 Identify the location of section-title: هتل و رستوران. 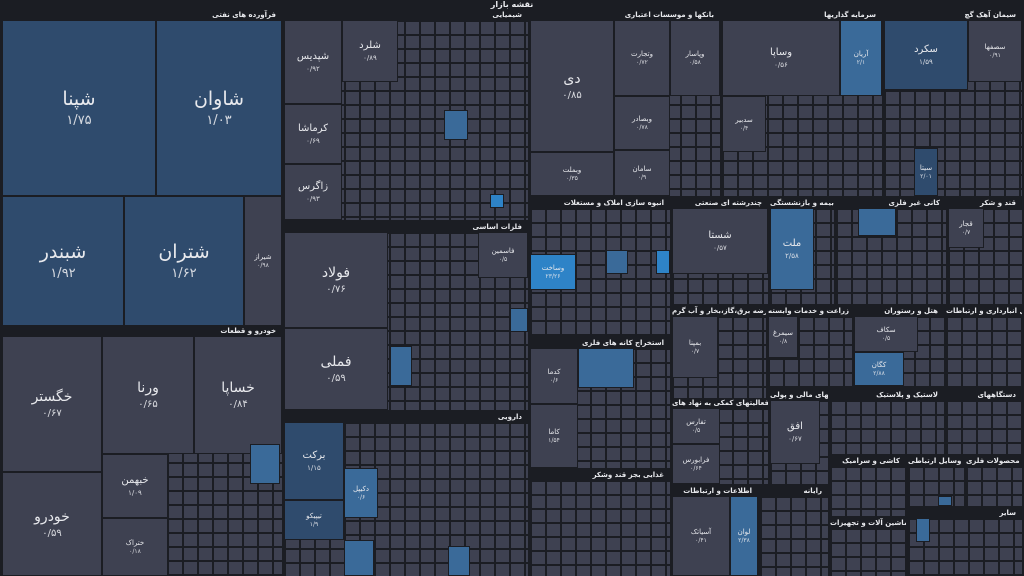
(911, 311).